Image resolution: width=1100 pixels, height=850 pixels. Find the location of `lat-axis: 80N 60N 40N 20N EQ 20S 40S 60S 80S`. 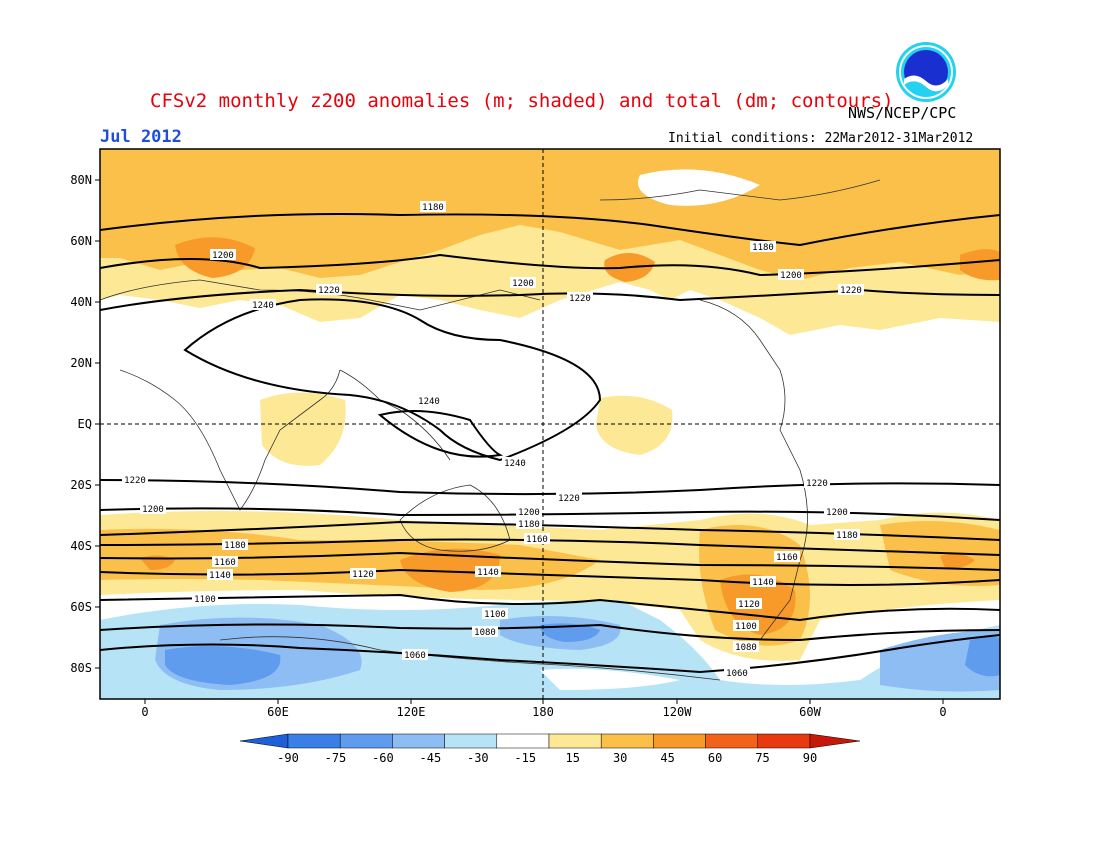

lat-axis: 80N 60N 40N 20N EQ 20S 40S 60S 80S is located at coordinates (85, 424).